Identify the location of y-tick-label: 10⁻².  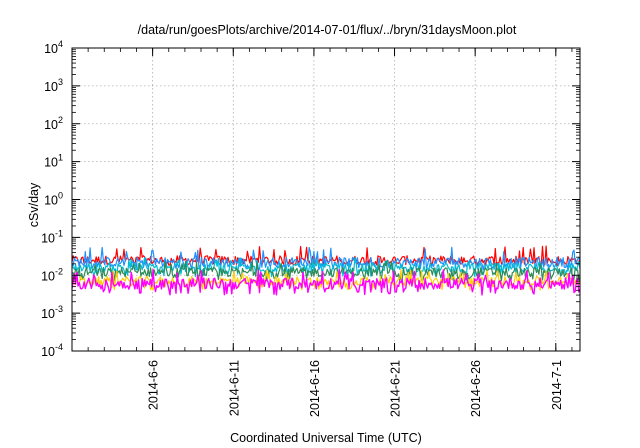
(52, 274).